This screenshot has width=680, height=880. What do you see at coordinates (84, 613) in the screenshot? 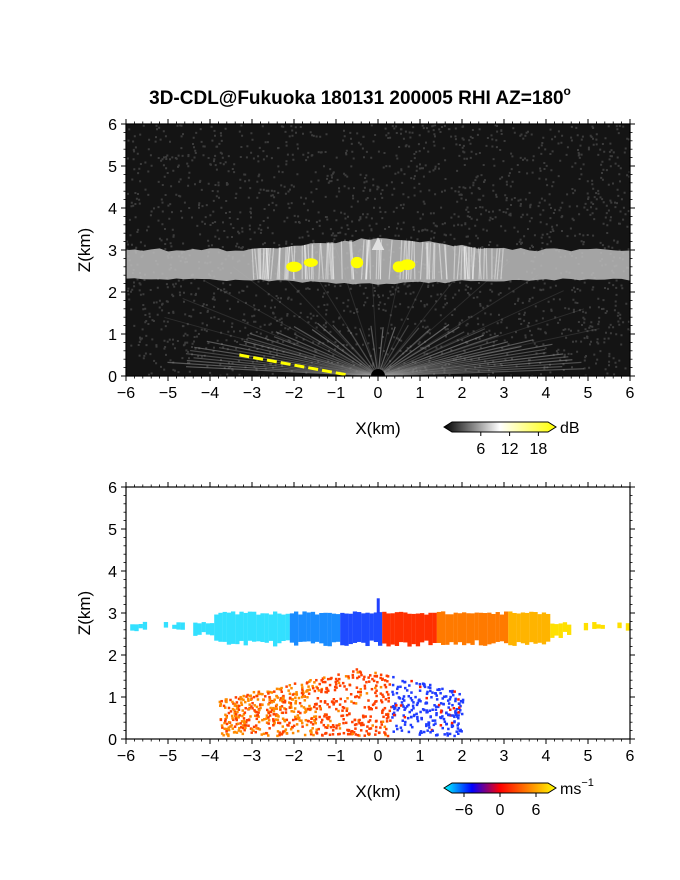
I see `y-axis-label: Z(km)` at bounding box center [84, 613].